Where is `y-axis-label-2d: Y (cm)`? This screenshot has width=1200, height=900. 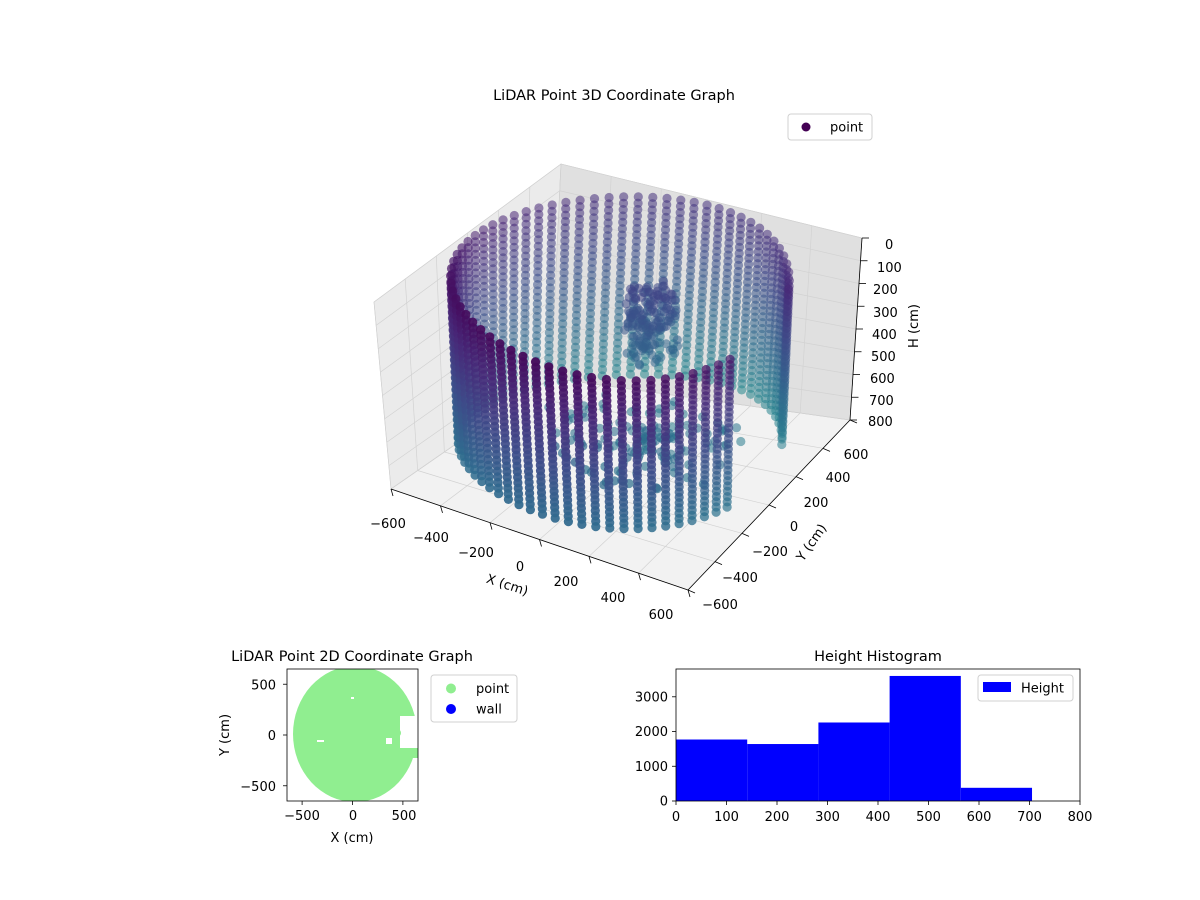
y-axis-label-2d: Y (cm) is located at coordinates (225, 735).